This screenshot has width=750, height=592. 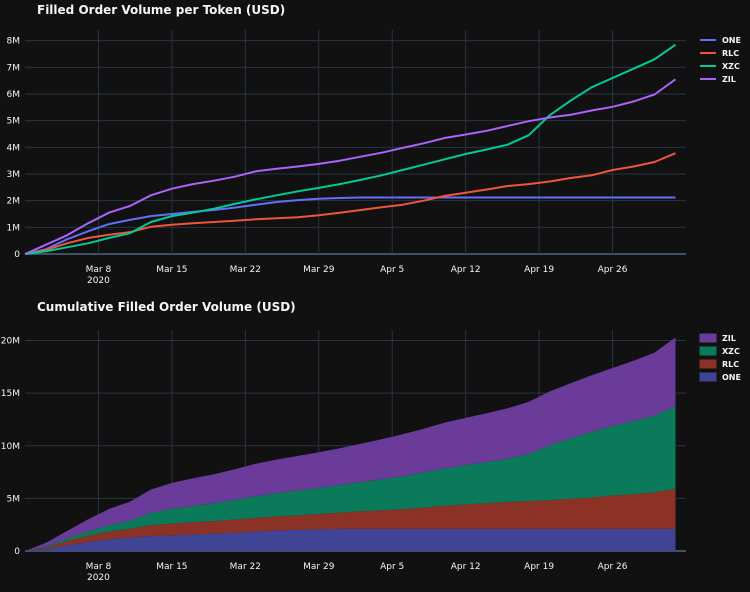 I want to click on c1-x-tick-label: Mar 15, so click(x=171, y=270).